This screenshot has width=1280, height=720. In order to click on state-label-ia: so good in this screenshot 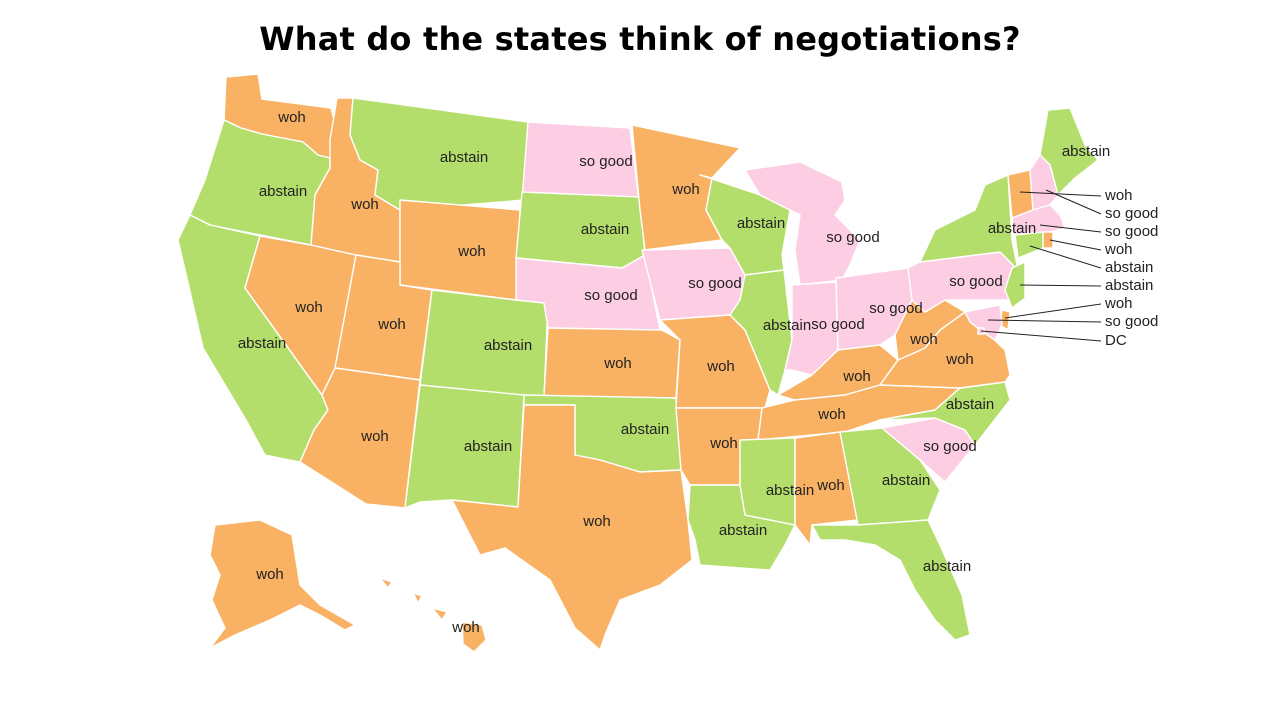, I will do `click(714, 283)`.